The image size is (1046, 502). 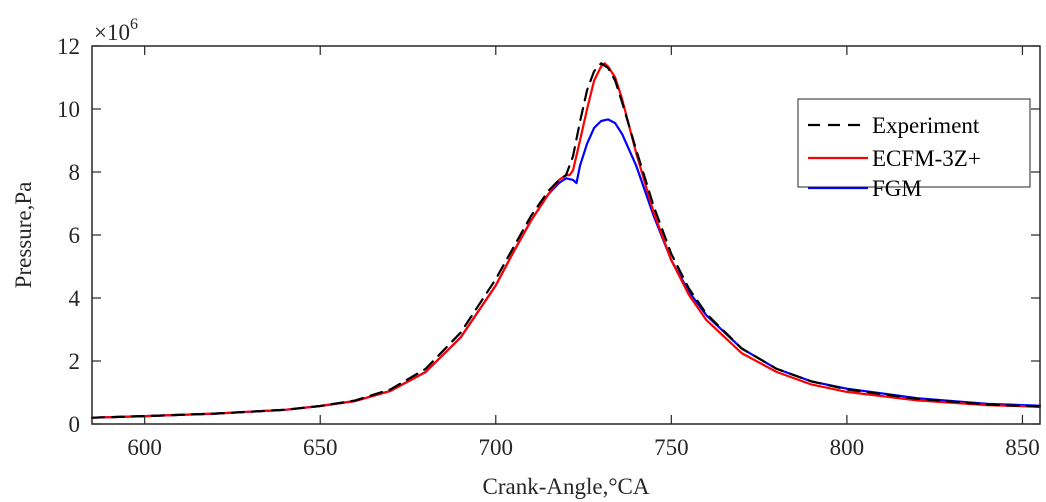 What do you see at coordinates (320, 447) in the screenshot?
I see `x-tick-label: 650` at bounding box center [320, 447].